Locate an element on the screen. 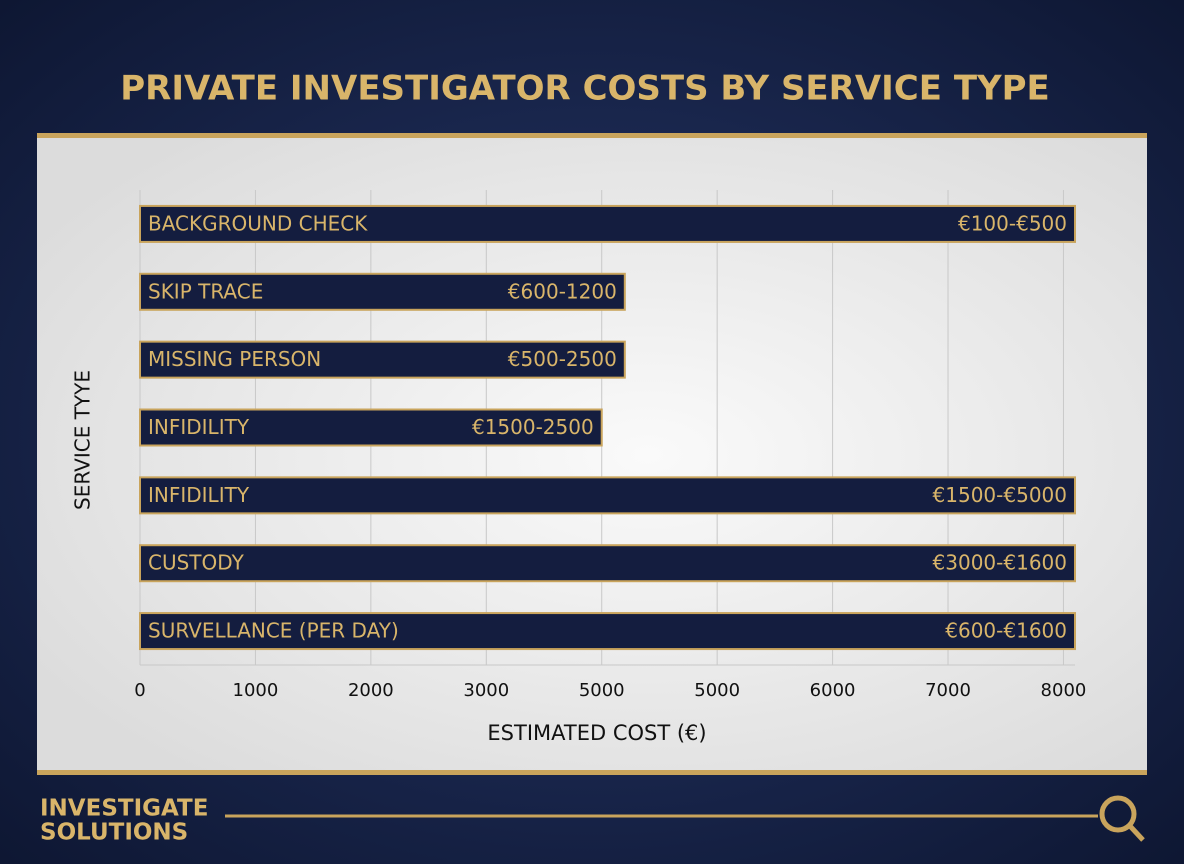 The width and height of the screenshot is (1184, 868). range-label: €1500-2500 is located at coordinates (533, 427).